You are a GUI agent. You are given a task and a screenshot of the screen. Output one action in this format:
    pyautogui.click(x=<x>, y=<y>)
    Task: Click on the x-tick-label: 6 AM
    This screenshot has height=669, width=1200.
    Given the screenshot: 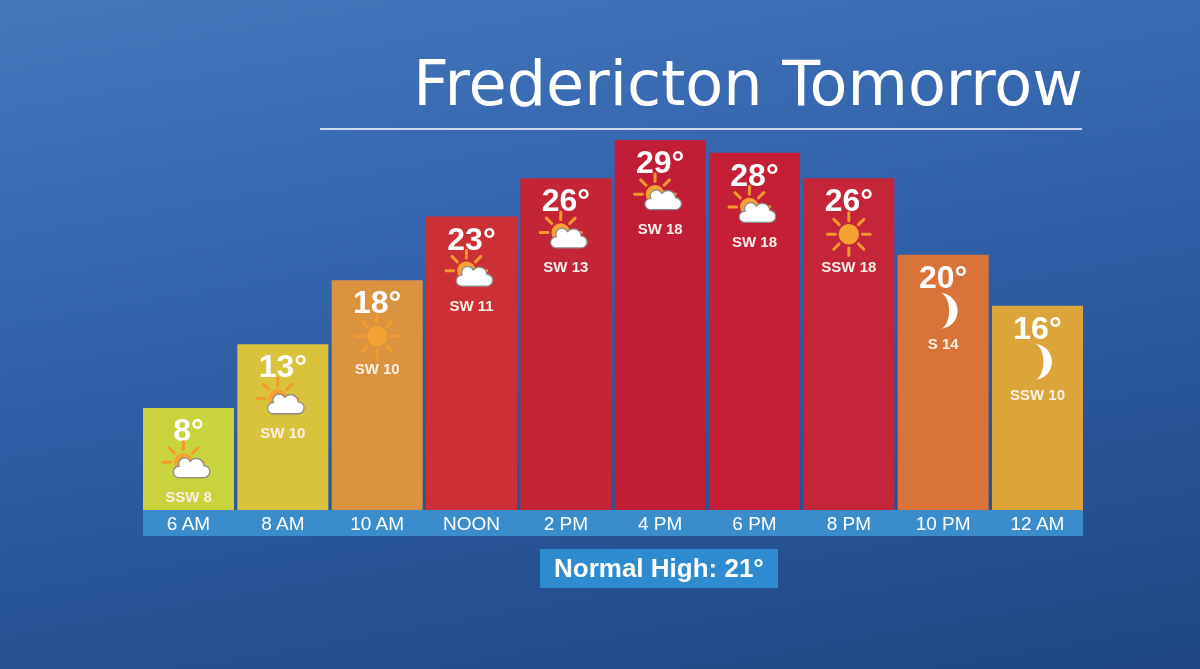 What is the action you would take?
    pyautogui.click(x=188, y=523)
    